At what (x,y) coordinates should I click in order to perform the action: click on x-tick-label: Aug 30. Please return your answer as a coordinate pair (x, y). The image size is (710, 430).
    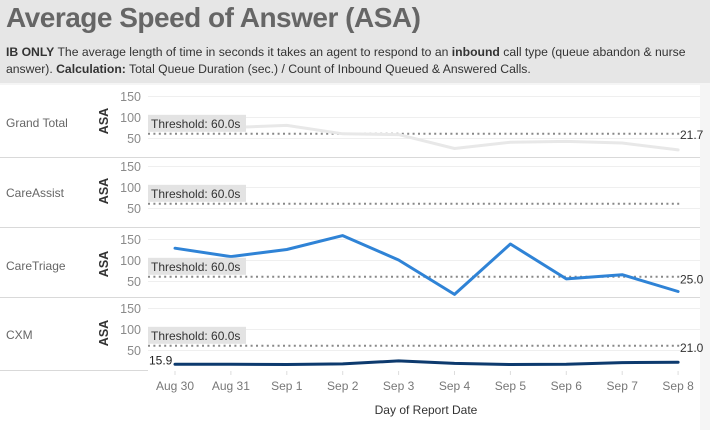
    Looking at the image, I should click on (175, 386).